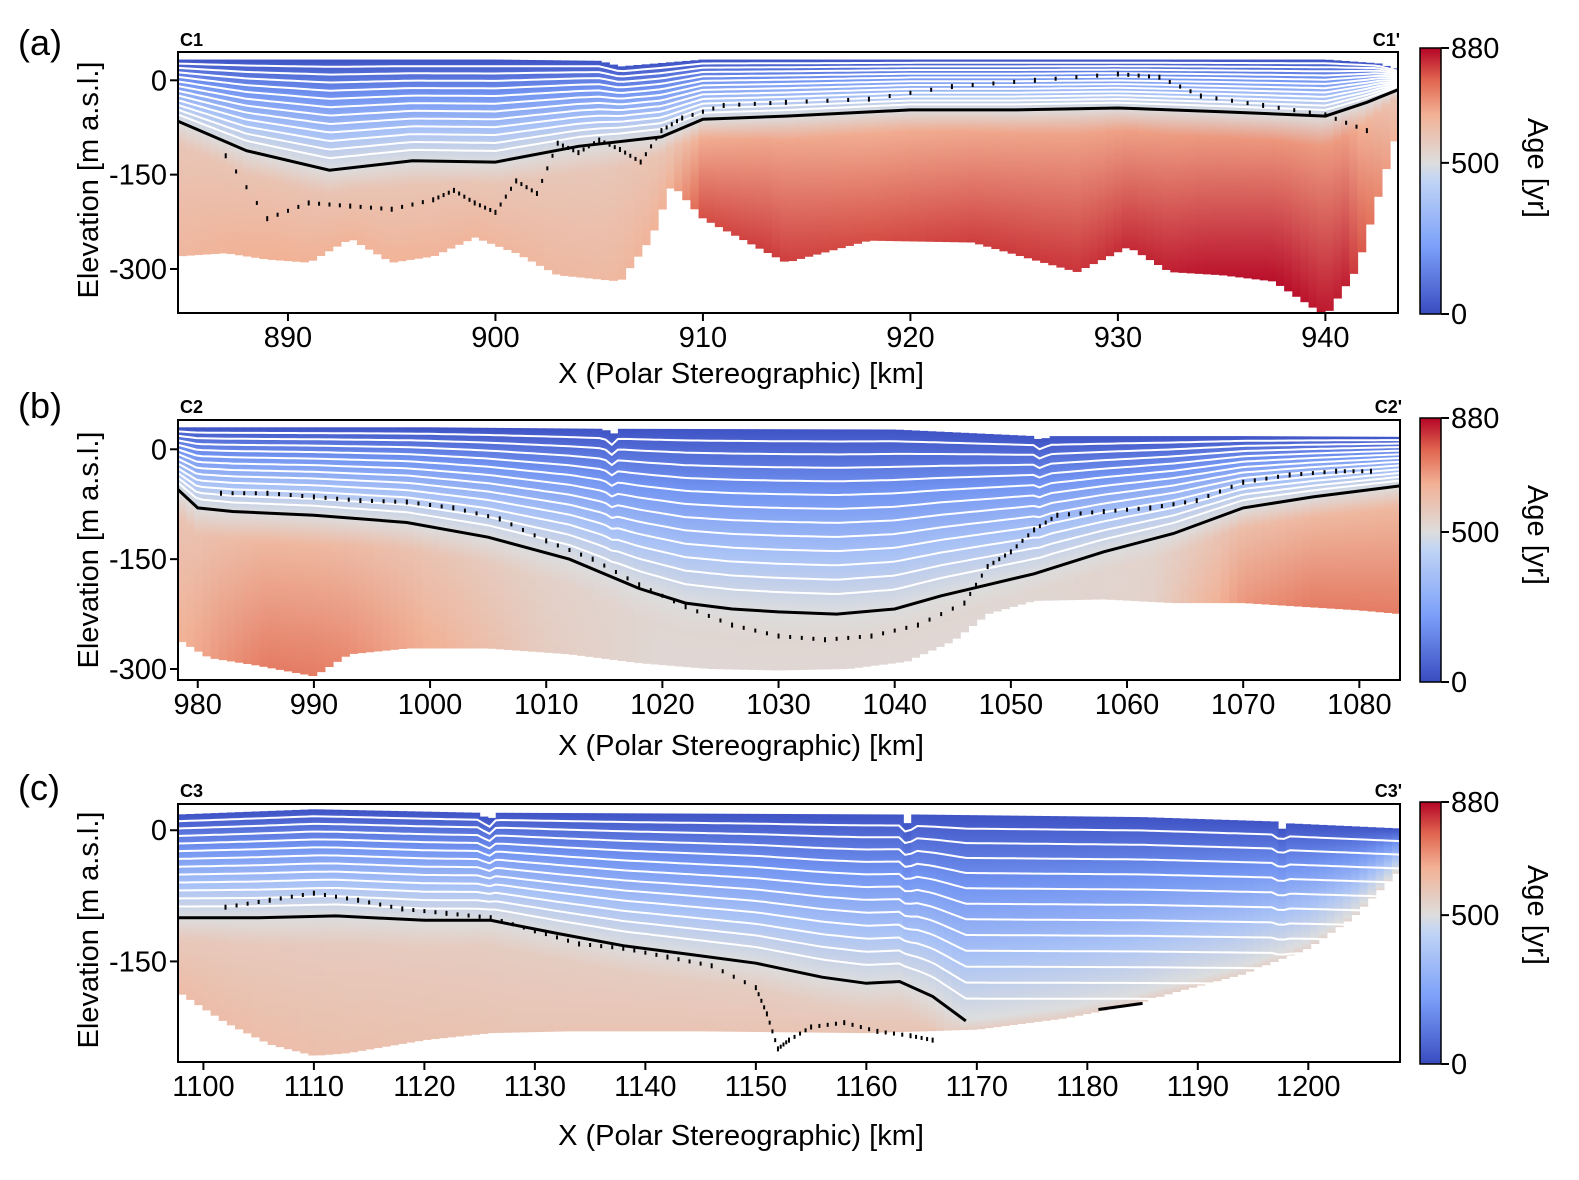 The width and height of the screenshot is (1579, 1180). Describe the element at coordinates (1475, 803) in the screenshot. I see `colorbar-tick-label: 880` at that location.